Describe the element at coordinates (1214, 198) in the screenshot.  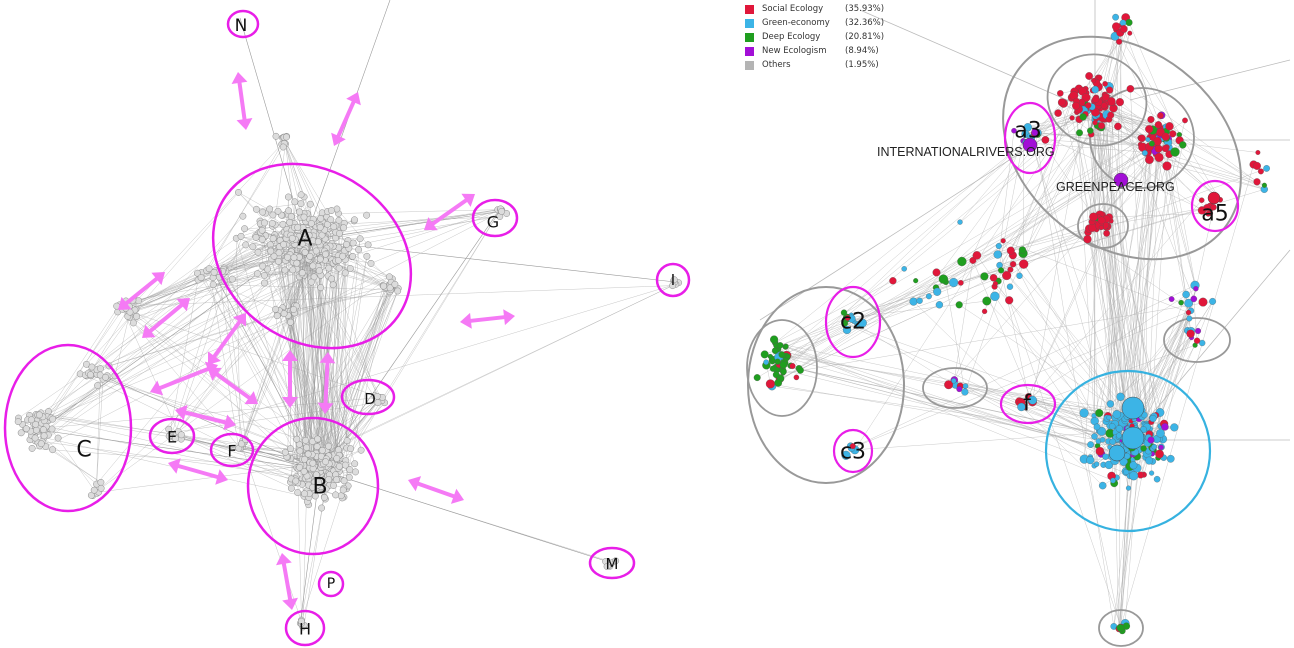
I see `hub-node` at that location.